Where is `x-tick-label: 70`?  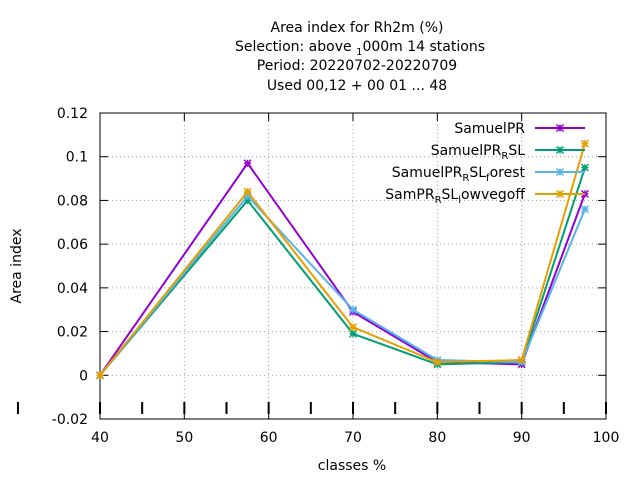 x-tick-label: 70 is located at coordinates (353, 438).